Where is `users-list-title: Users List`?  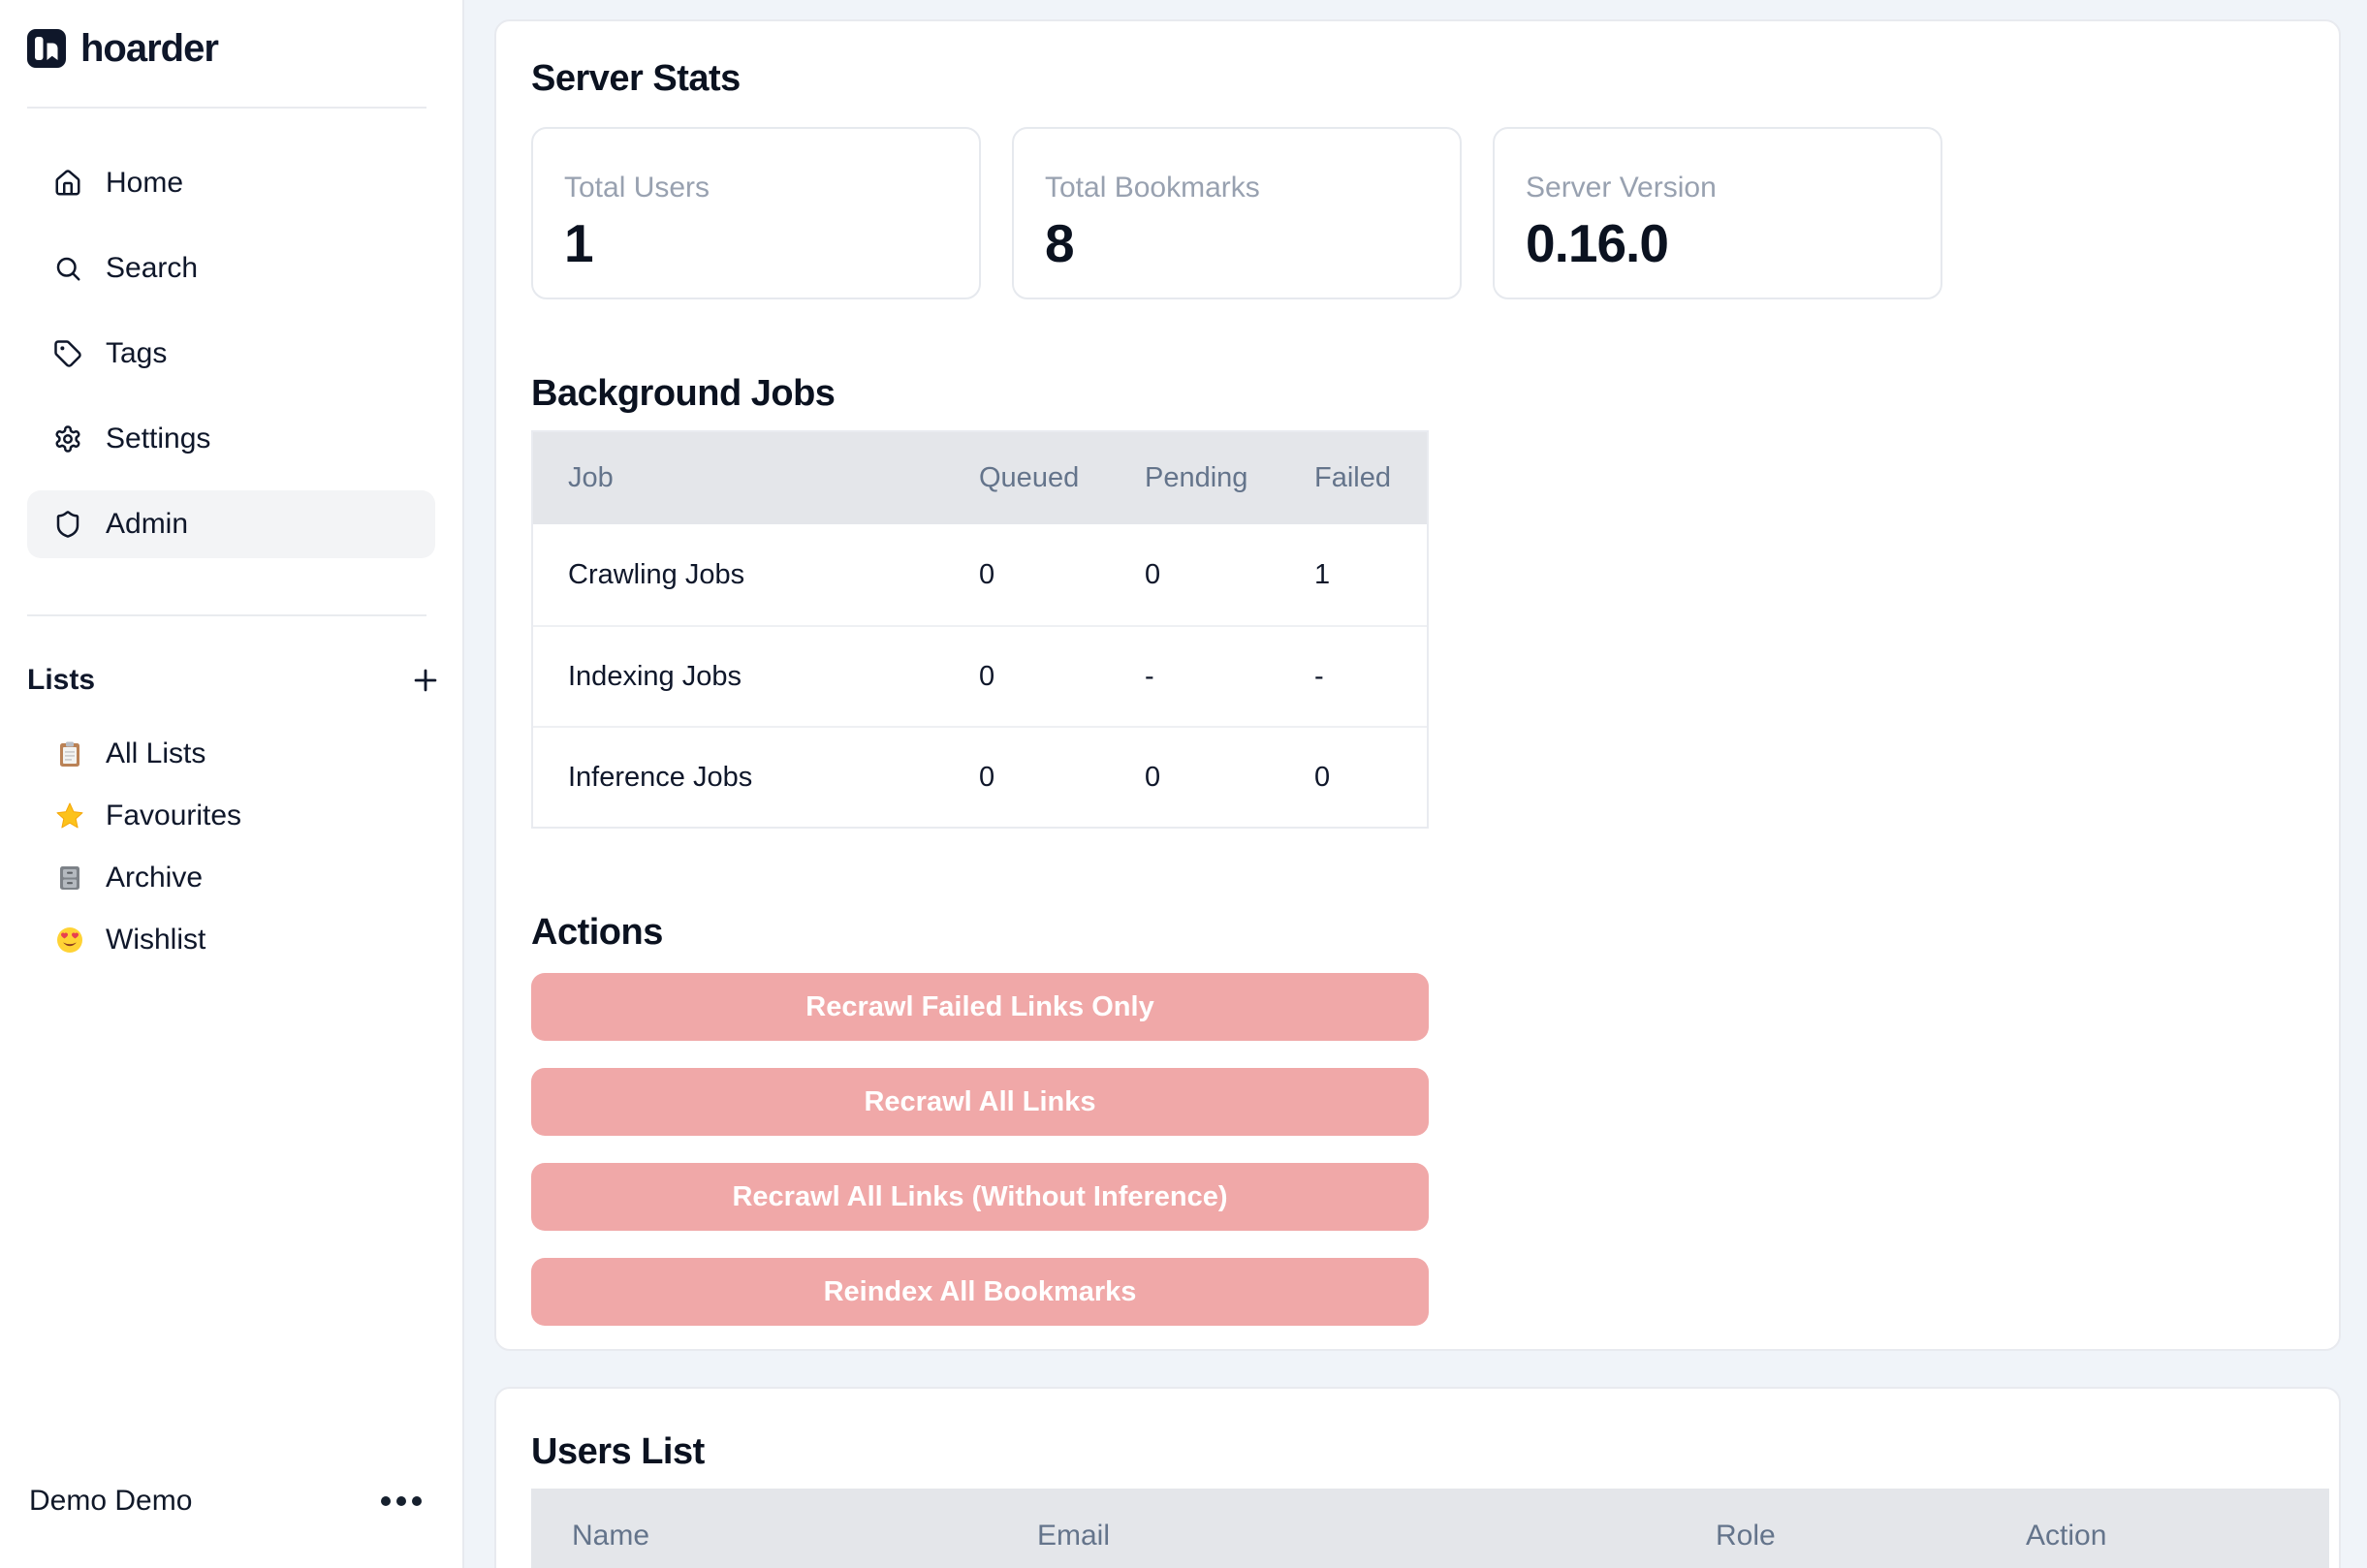 users-list-title: Users List is located at coordinates (618, 1451).